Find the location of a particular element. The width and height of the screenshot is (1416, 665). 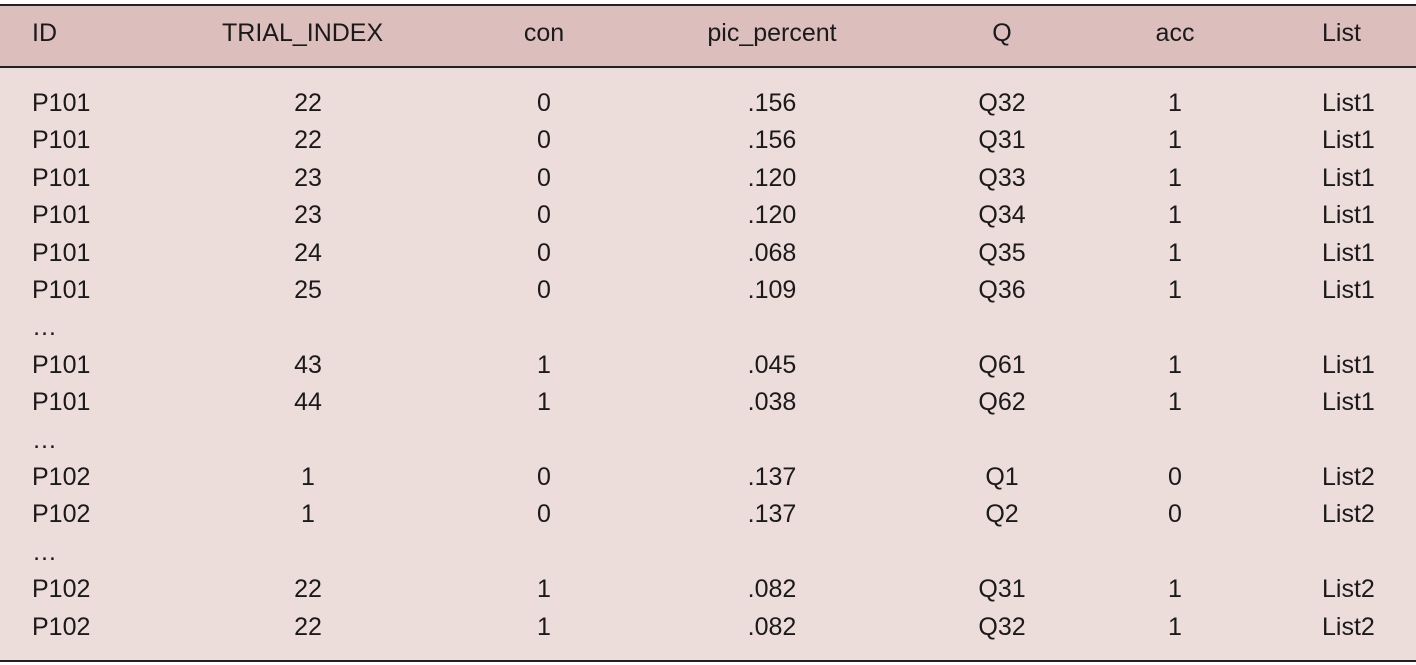

table-cell: 43 is located at coordinates (308, 364).